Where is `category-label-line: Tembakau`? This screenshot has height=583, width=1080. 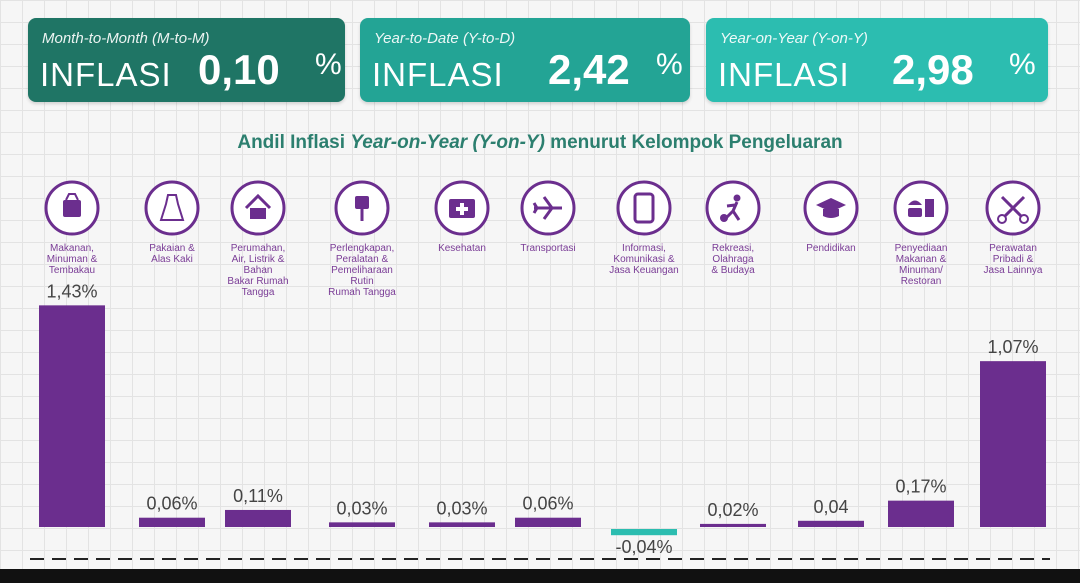 category-label-line: Tembakau is located at coordinates (72, 270).